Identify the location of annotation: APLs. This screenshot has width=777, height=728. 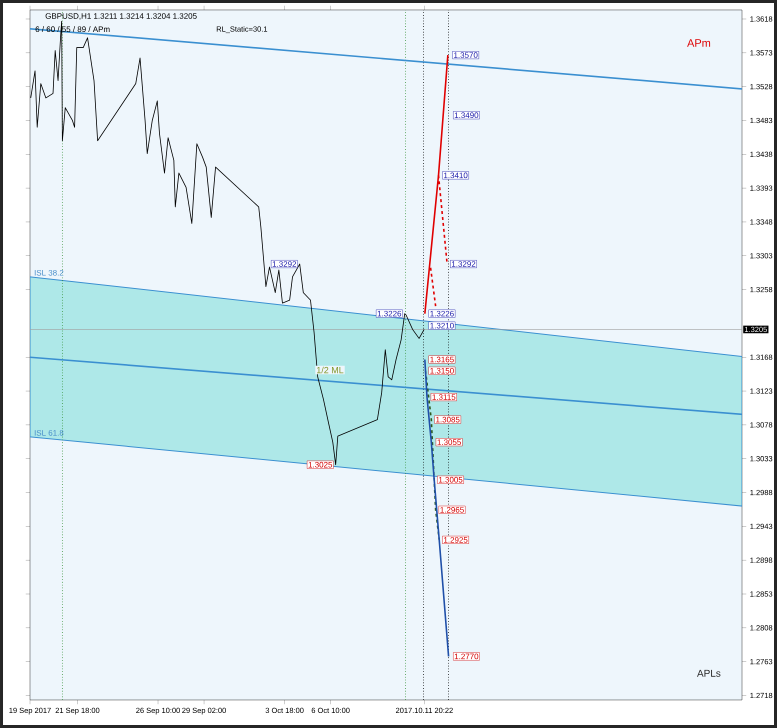
(708, 673).